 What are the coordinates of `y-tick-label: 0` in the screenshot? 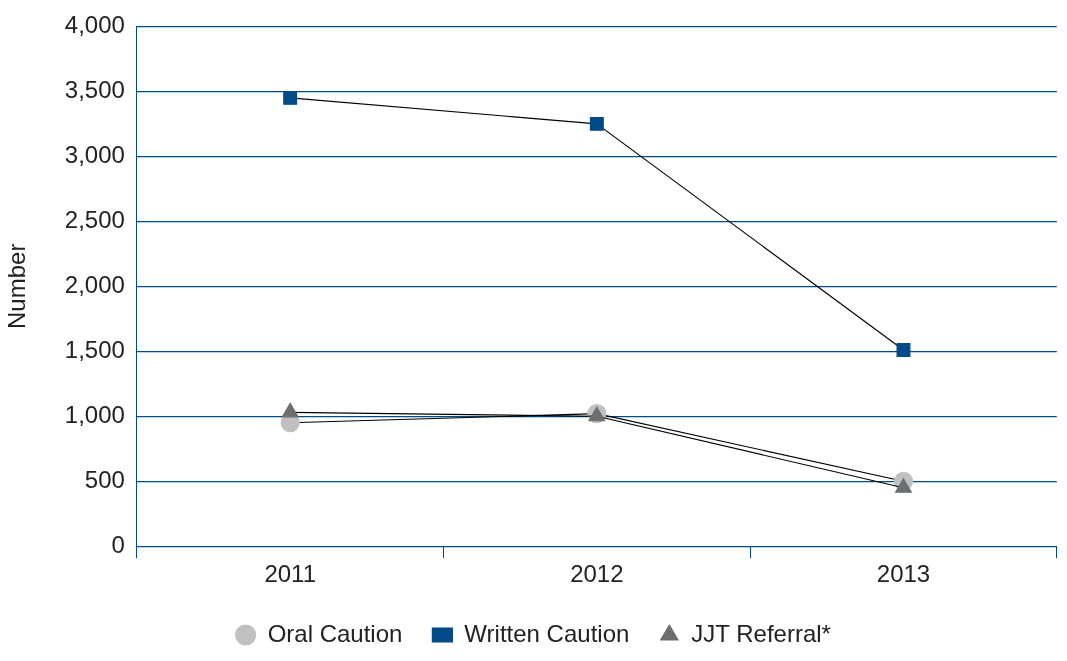 It's located at (118, 544).